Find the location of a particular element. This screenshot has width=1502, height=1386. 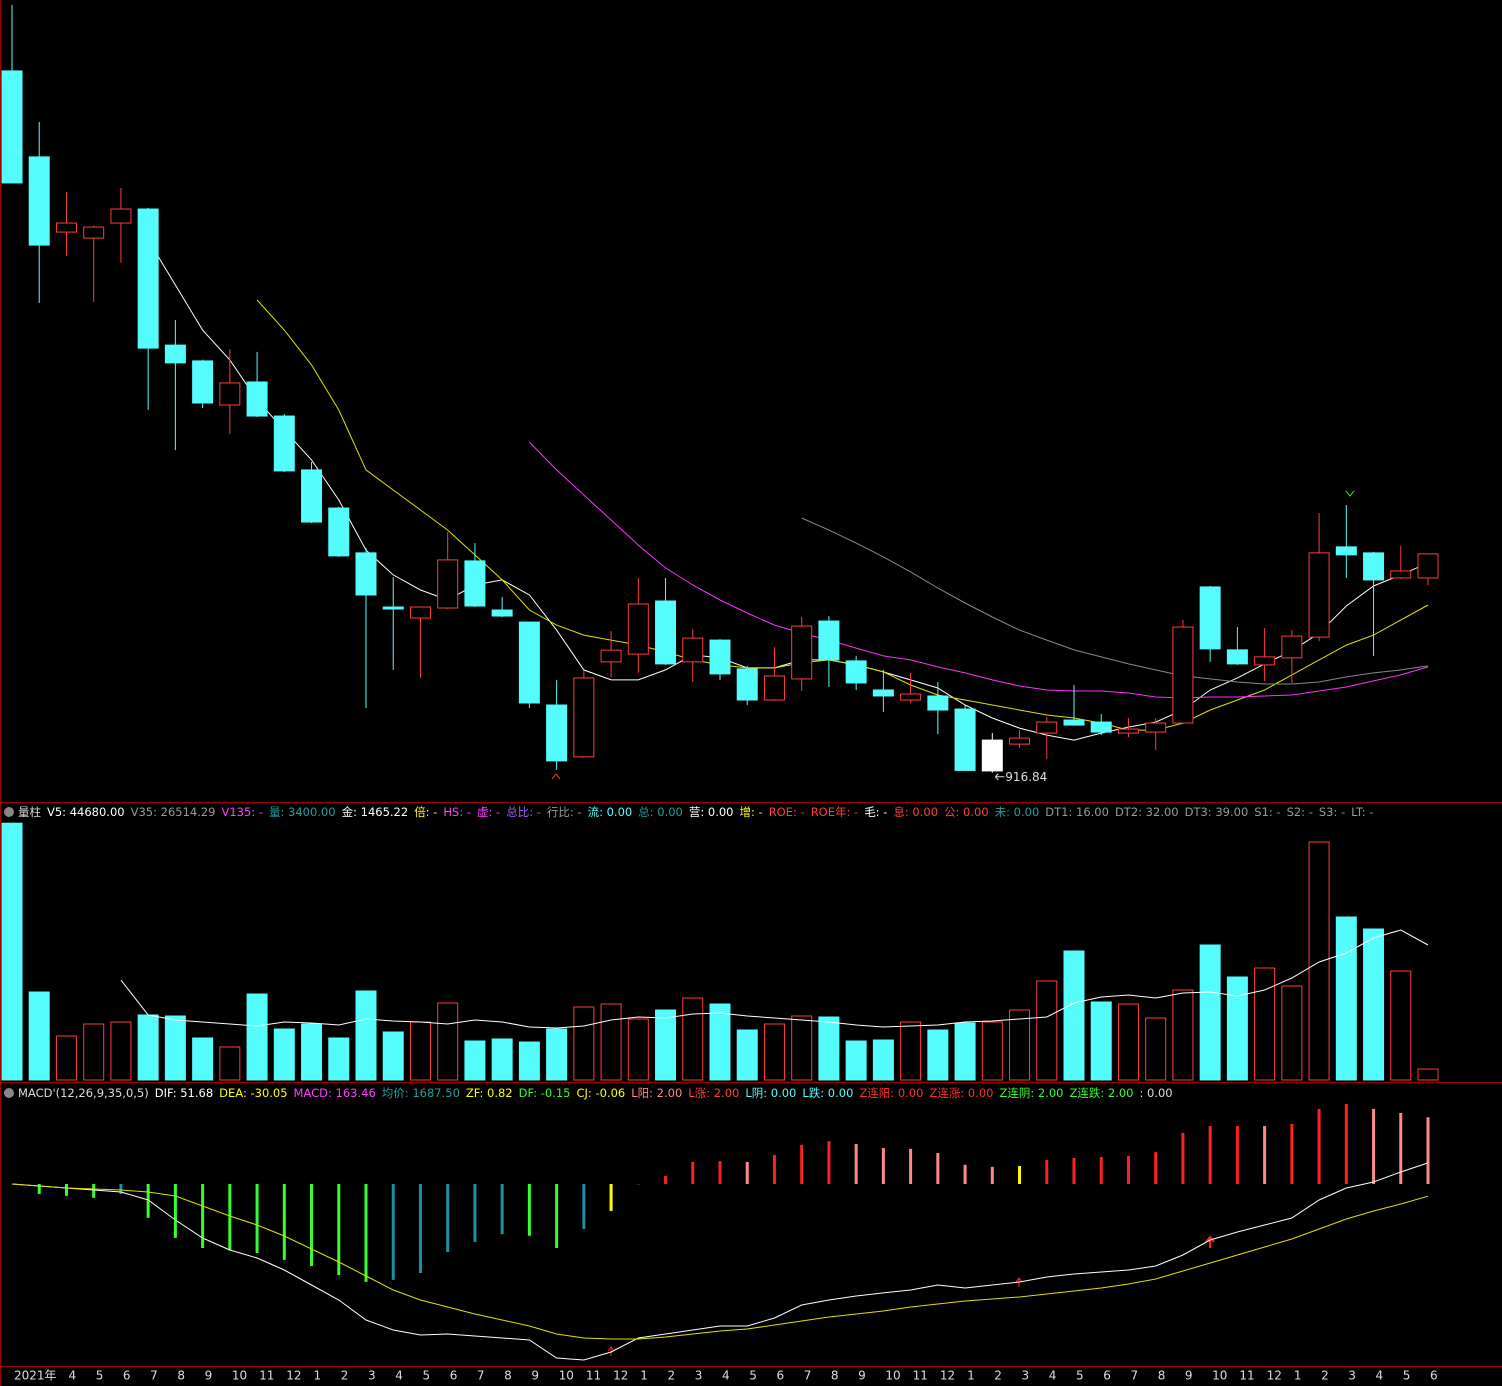

header-item: : 0.00 is located at coordinates (1156, 1093).